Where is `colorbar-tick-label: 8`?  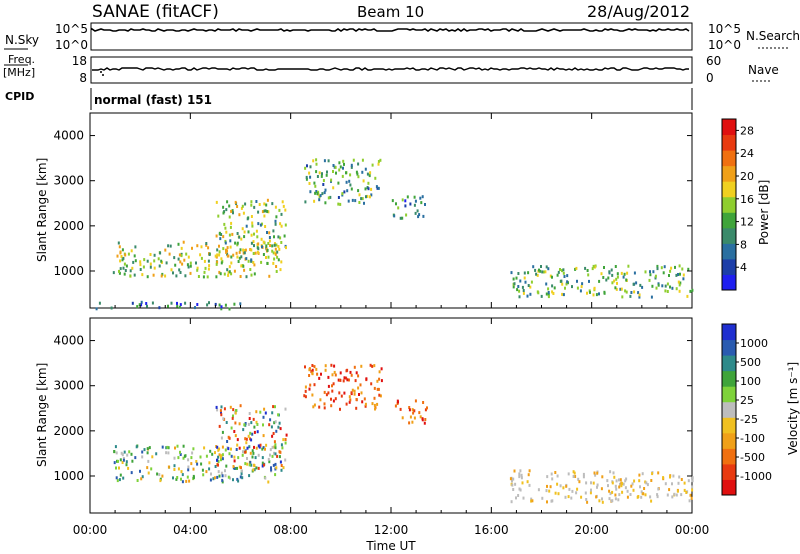 colorbar-tick-label: 8 is located at coordinates (743, 244).